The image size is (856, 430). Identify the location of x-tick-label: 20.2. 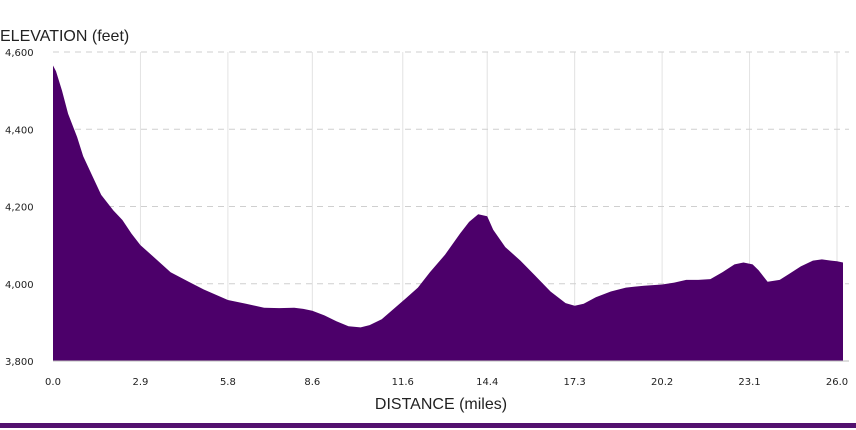
(662, 382).